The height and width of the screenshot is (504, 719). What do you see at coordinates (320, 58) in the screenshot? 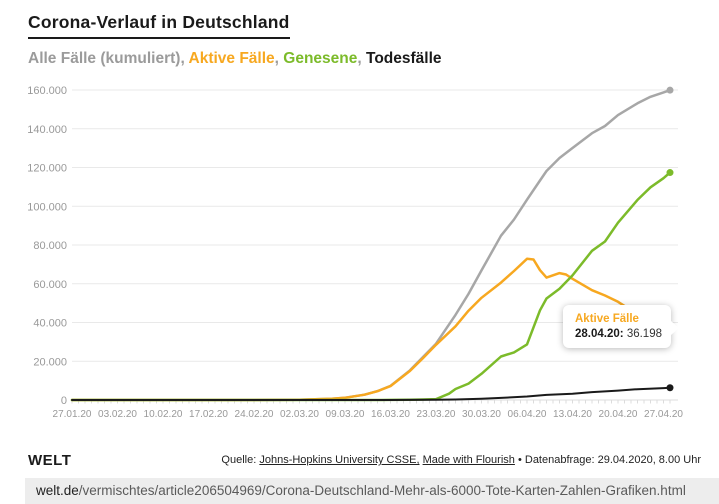
I see `legend-item: Genesene` at bounding box center [320, 58].